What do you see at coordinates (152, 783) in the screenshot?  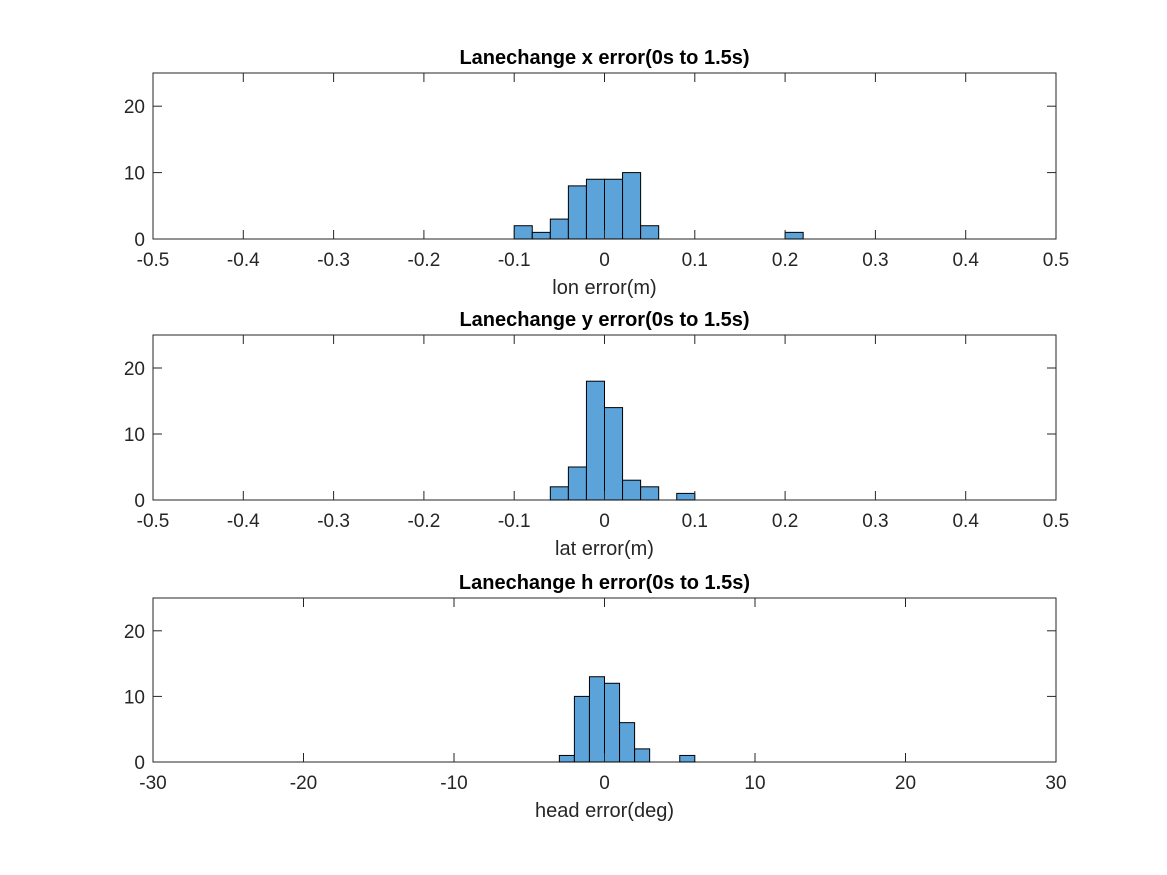 I see `x-tick-label: -30` at bounding box center [152, 783].